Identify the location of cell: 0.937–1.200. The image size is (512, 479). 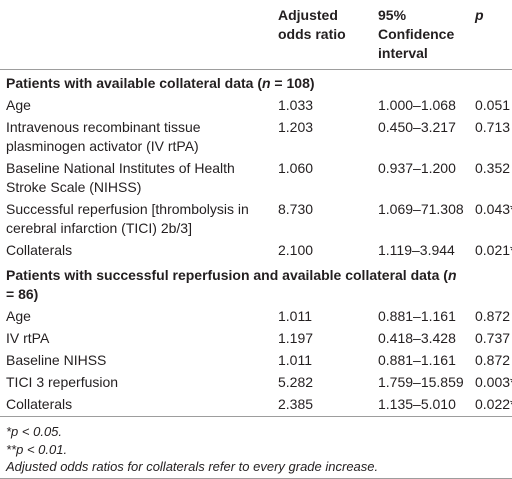
(417, 168).